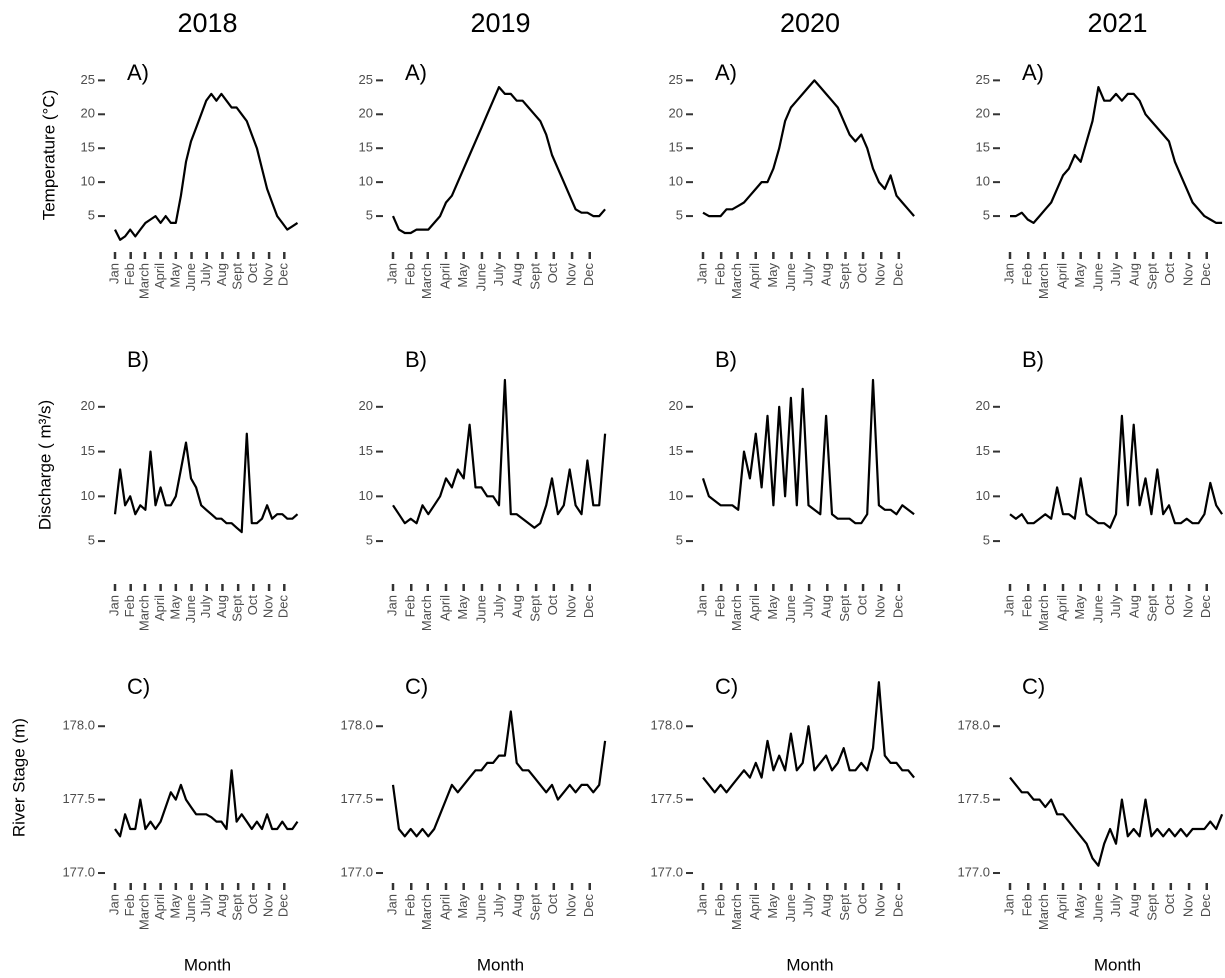  I want to click on y-tick-label: 25, so click(983, 79).